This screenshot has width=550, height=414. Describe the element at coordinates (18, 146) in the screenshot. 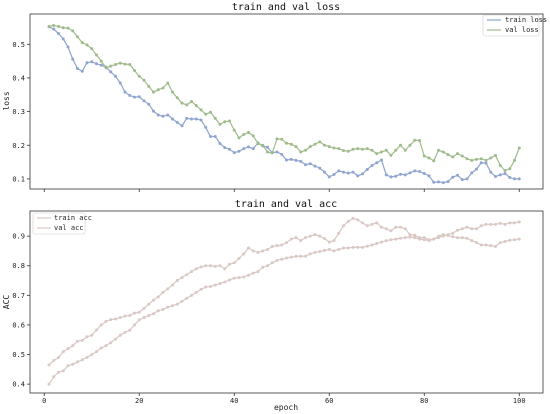

I see `loss-y-tick-label: 0.2` at that location.